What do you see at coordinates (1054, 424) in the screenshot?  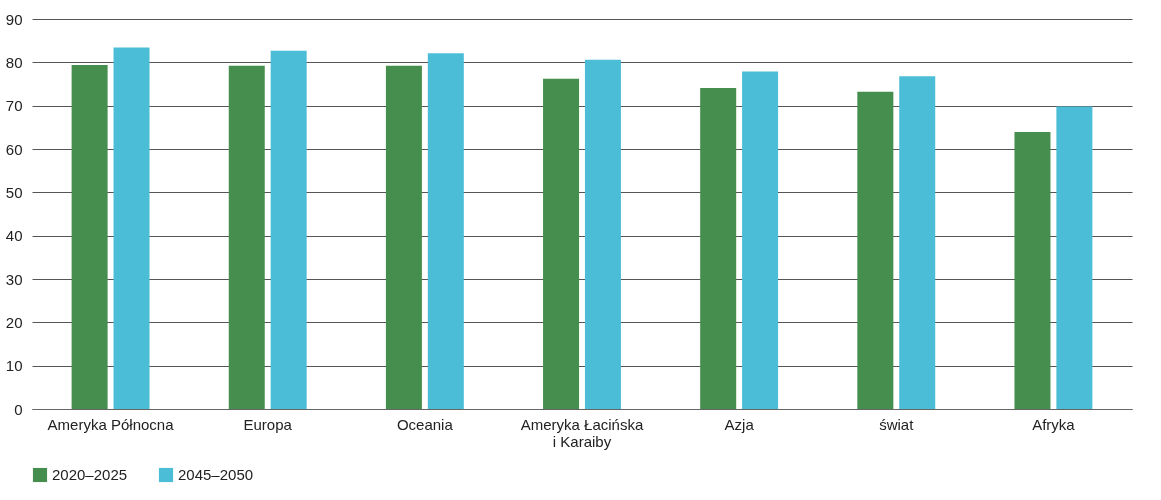 I see `x-tick-label: Afryka` at bounding box center [1054, 424].